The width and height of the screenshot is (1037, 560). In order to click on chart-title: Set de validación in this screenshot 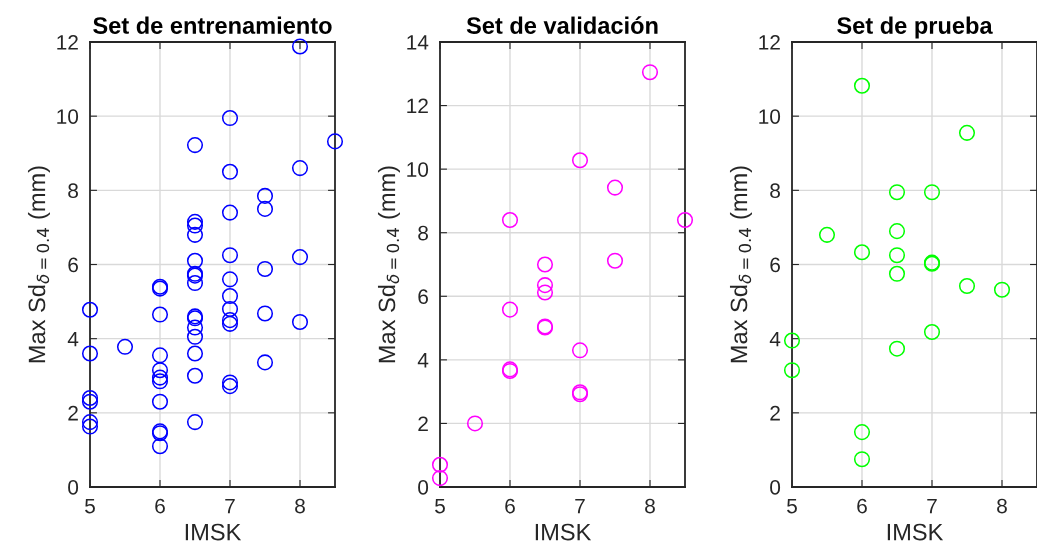, I will do `click(562, 25)`.